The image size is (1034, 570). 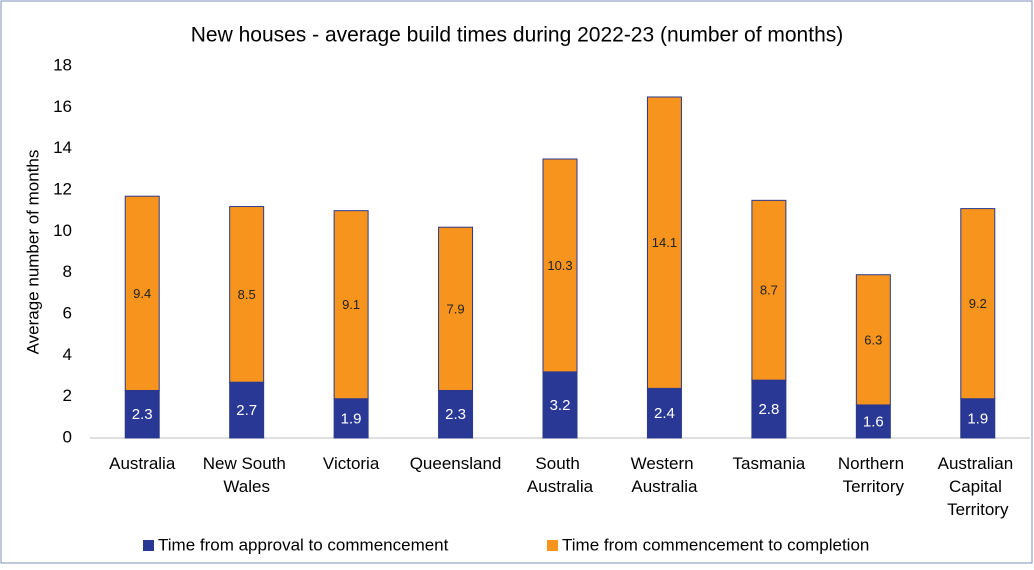 What do you see at coordinates (873, 475) in the screenshot?
I see `x-tick-label: Northern Territory` at bounding box center [873, 475].